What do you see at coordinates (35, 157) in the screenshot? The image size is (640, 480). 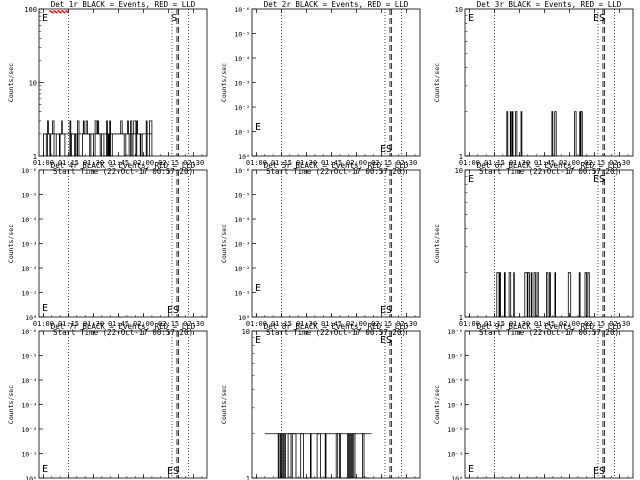 I see `y-tick-label: 1` at bounding box center [35, 157].